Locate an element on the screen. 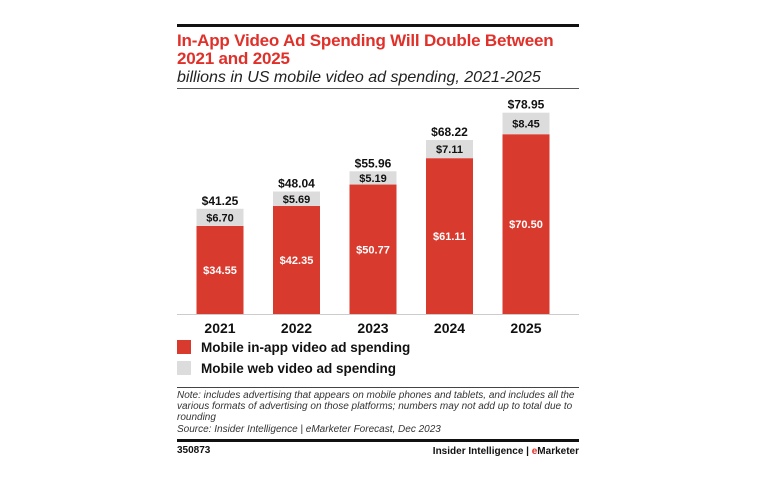 Image resolution: width=758 pixels, height=482 pixels. label-in-app-2024: $61.11 is located at coordinates (449, 237).